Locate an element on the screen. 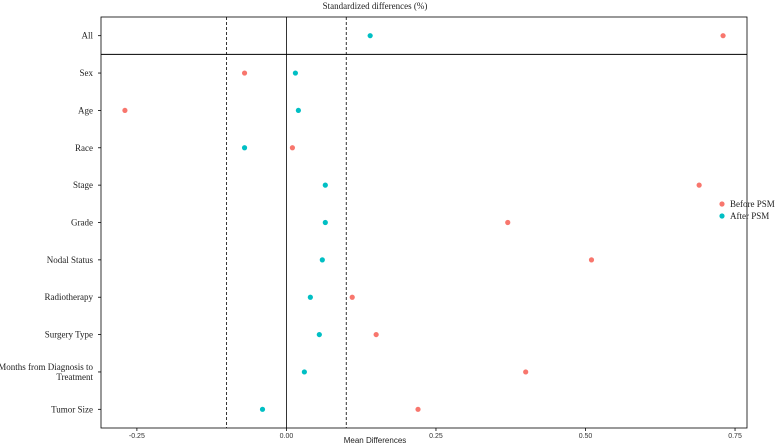 This screenshot has height=446, width=777. category-label: Race is located at coordinates (84, 148).